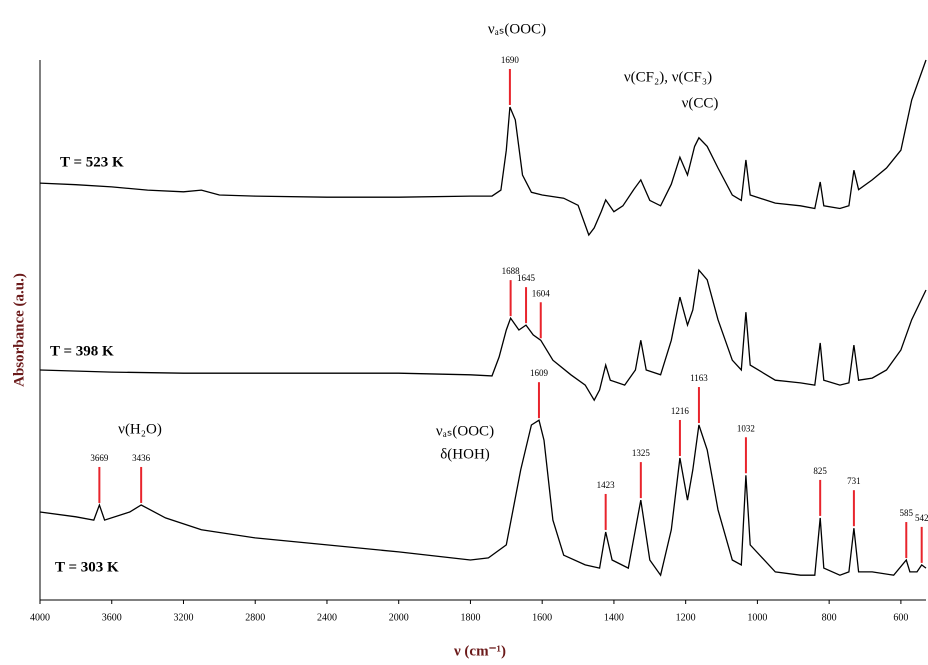 The height and width of the screenshot is (665, 928). What do you see at coordinates (141, 458) in the screenshot?
I see `peak-label: 3436` at bounding box center [141, 458].